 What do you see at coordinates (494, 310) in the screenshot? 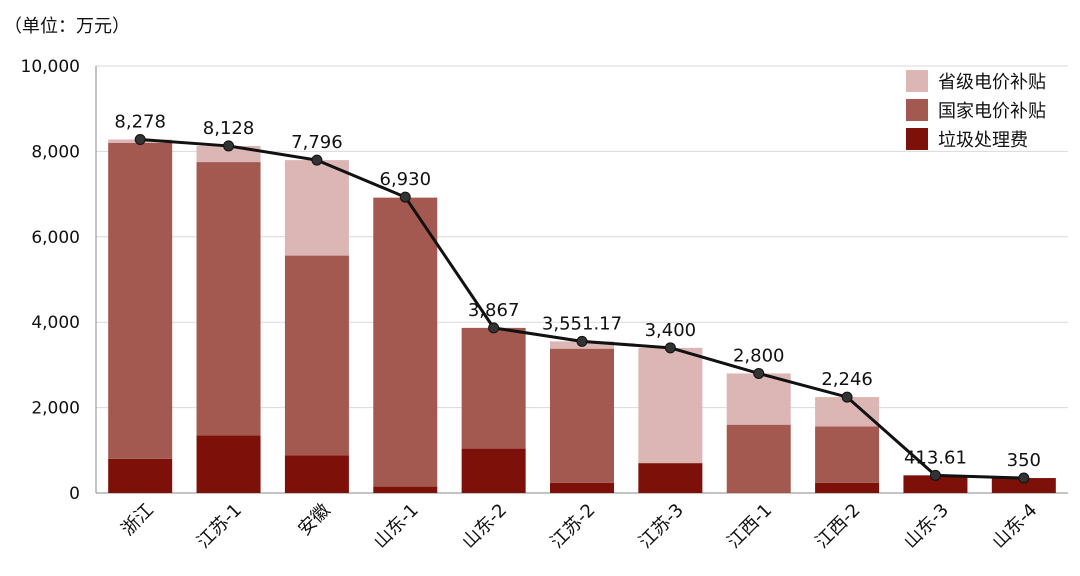
I see `data-label: 3,867` at bounding box center [494, 310].